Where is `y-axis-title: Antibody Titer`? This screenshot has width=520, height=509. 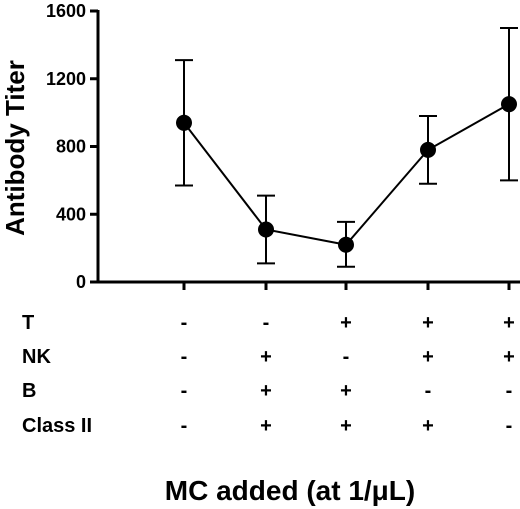
y-axis-title: Antibody Titer is located at coordinates (15, 148).